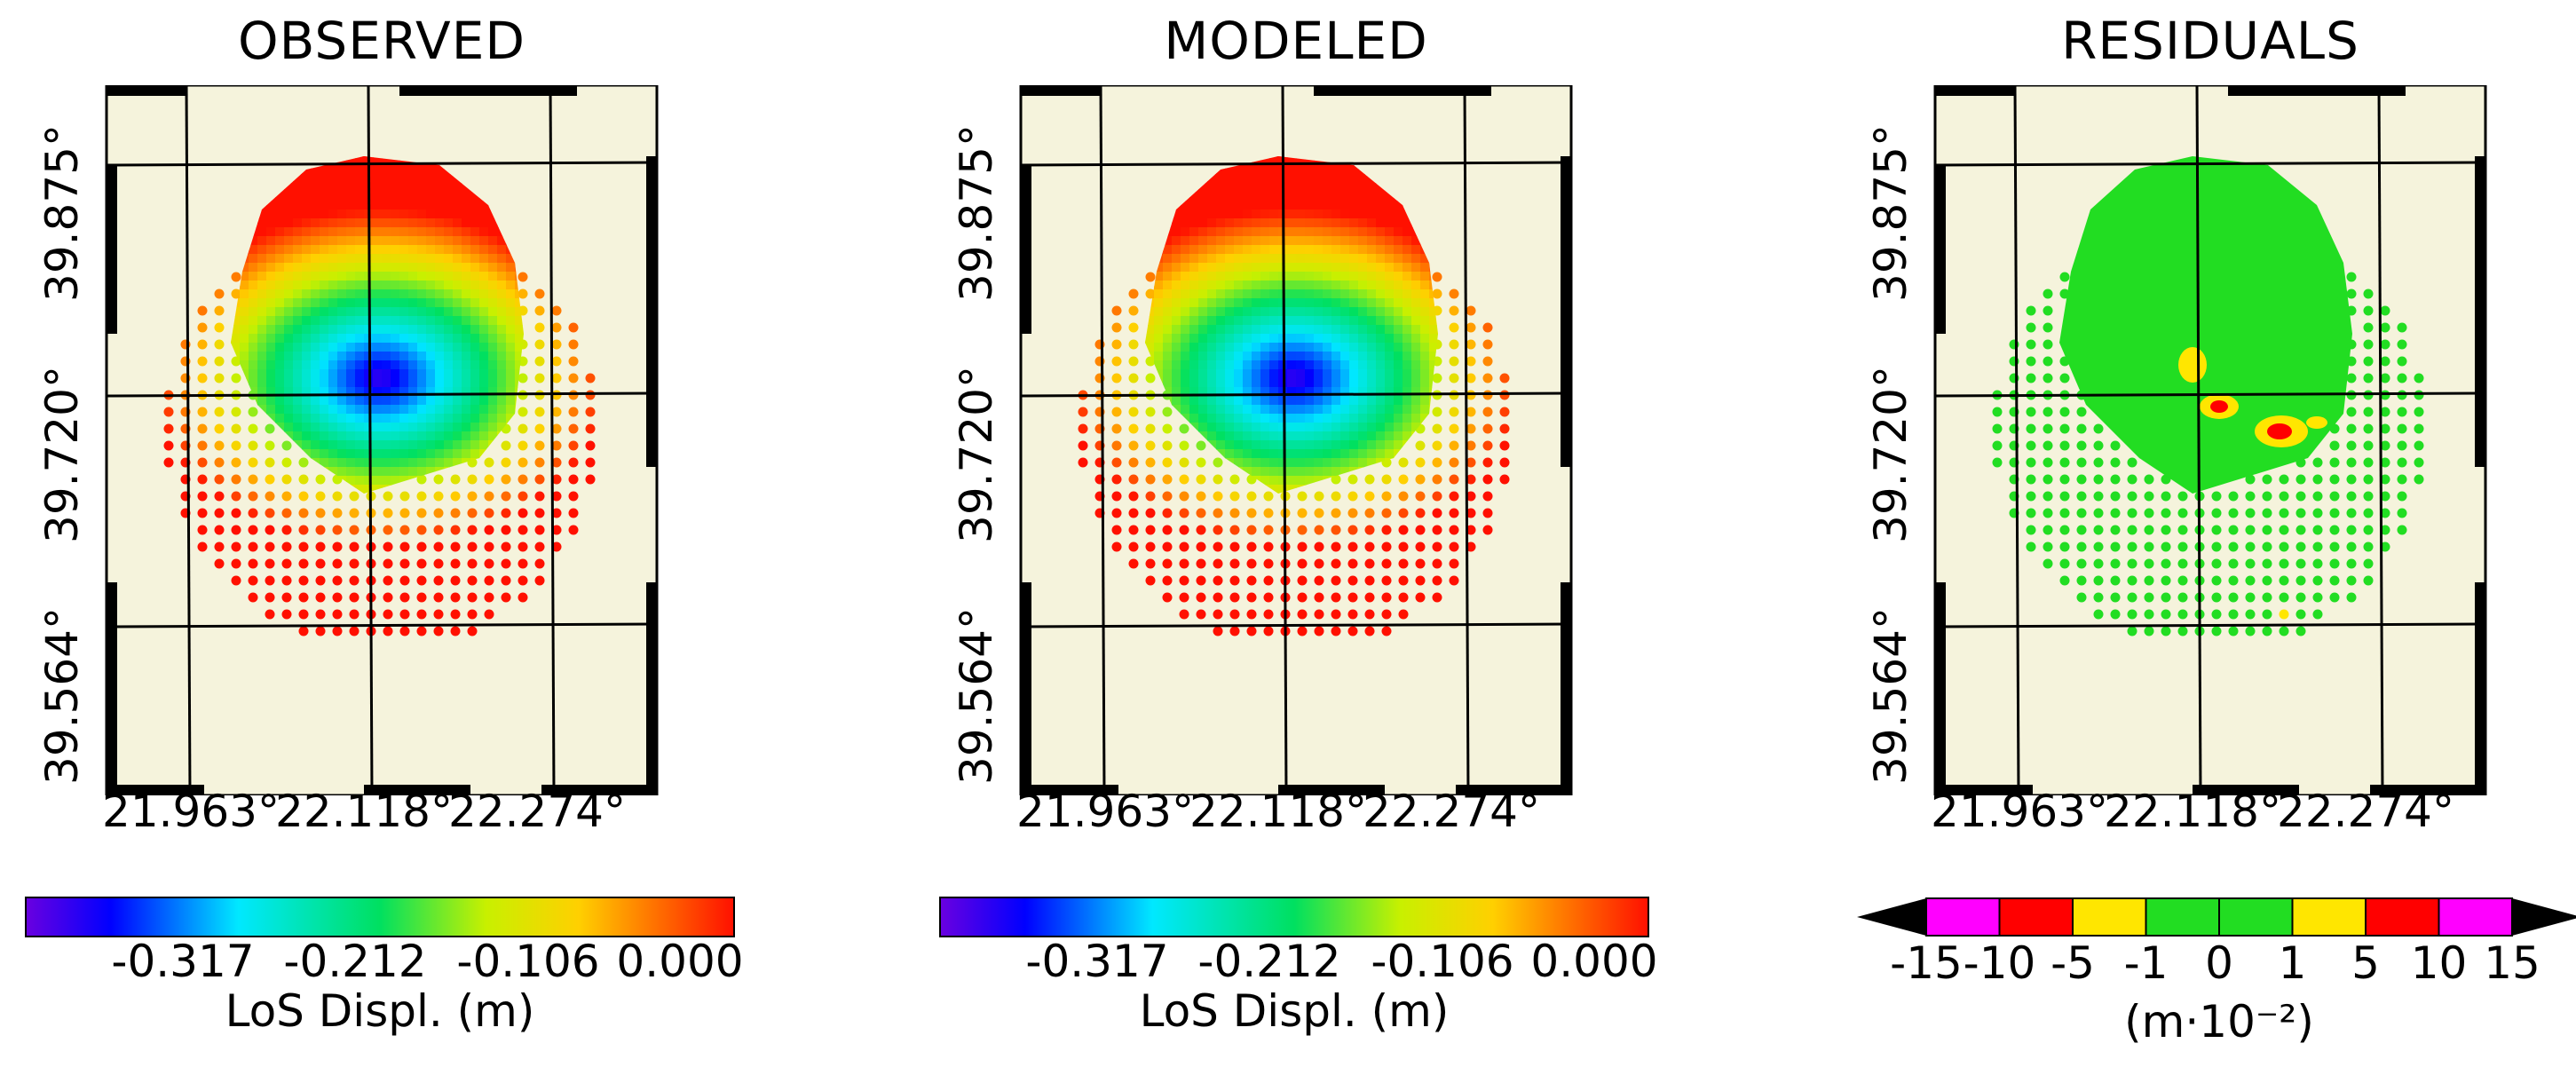 This screenshot has width=2576, height=1075. I want to click on lon-tick-label: 22.274°, so click(537, 811).